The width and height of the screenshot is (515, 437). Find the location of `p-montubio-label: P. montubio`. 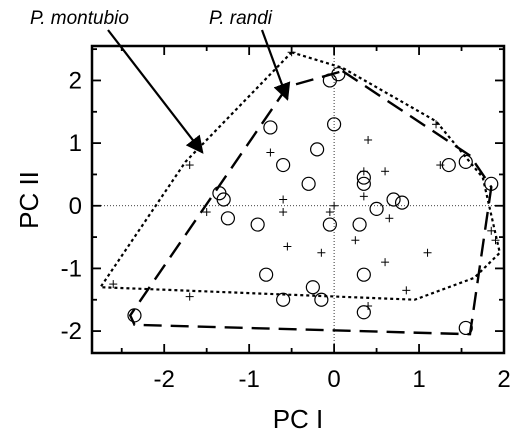

p-montubio-label: P. montubio is located at coordinates (79, 18).